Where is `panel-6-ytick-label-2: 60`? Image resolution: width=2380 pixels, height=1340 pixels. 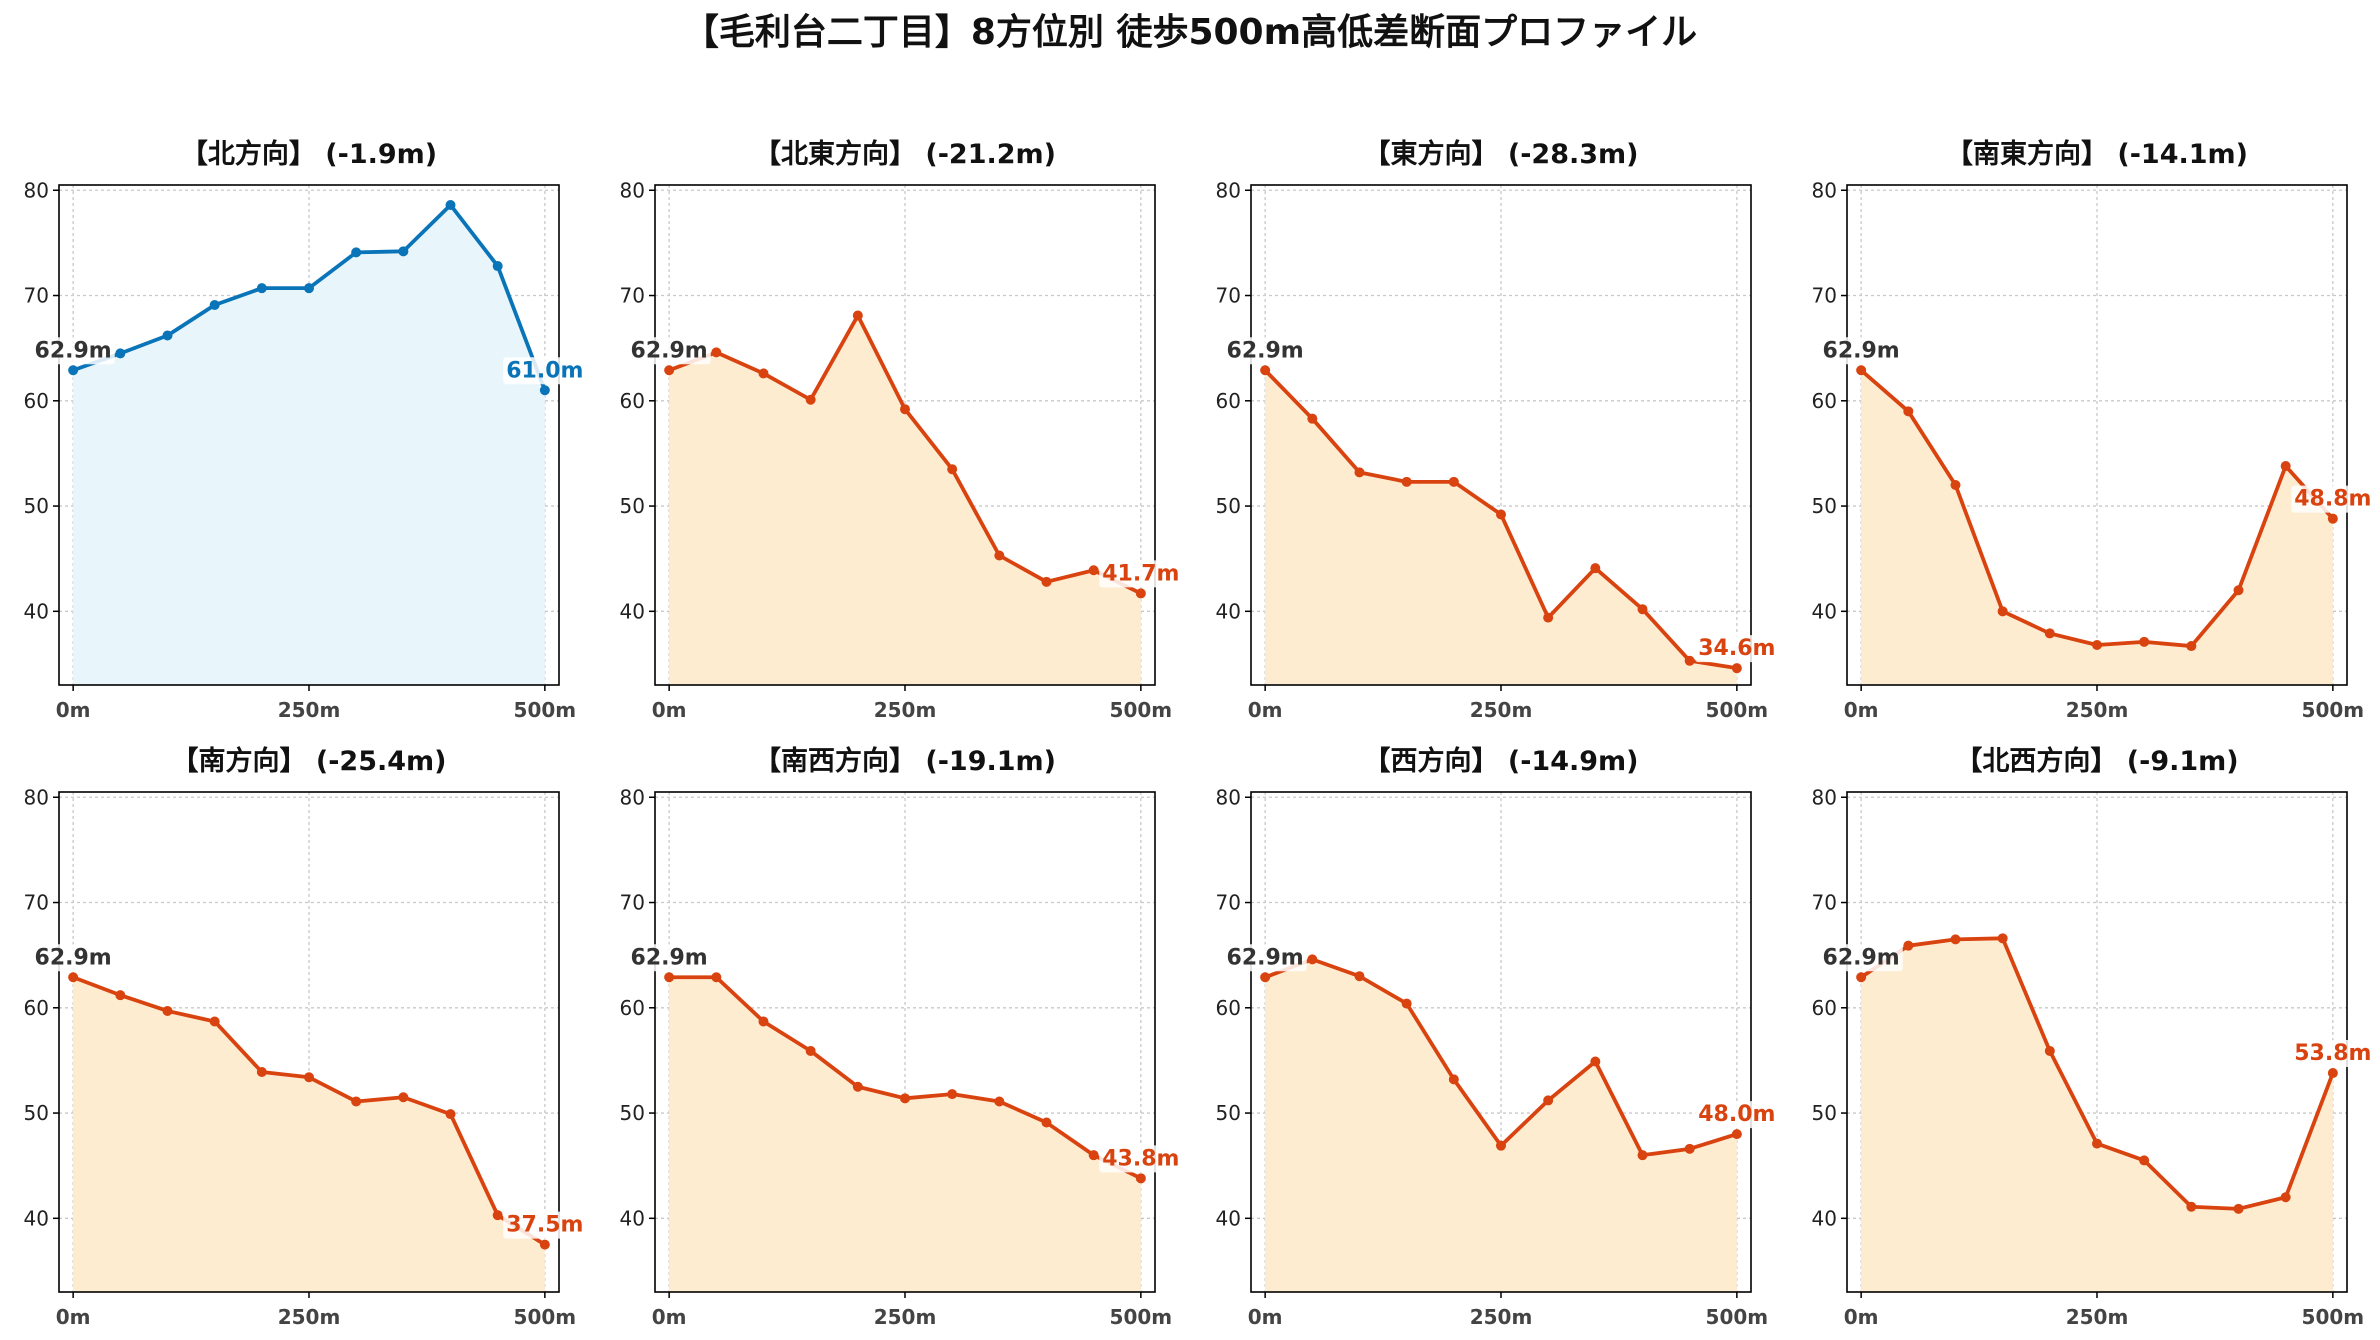
panel-6-ytick-label-2: 60 is located at coordinates (1228, 1008).